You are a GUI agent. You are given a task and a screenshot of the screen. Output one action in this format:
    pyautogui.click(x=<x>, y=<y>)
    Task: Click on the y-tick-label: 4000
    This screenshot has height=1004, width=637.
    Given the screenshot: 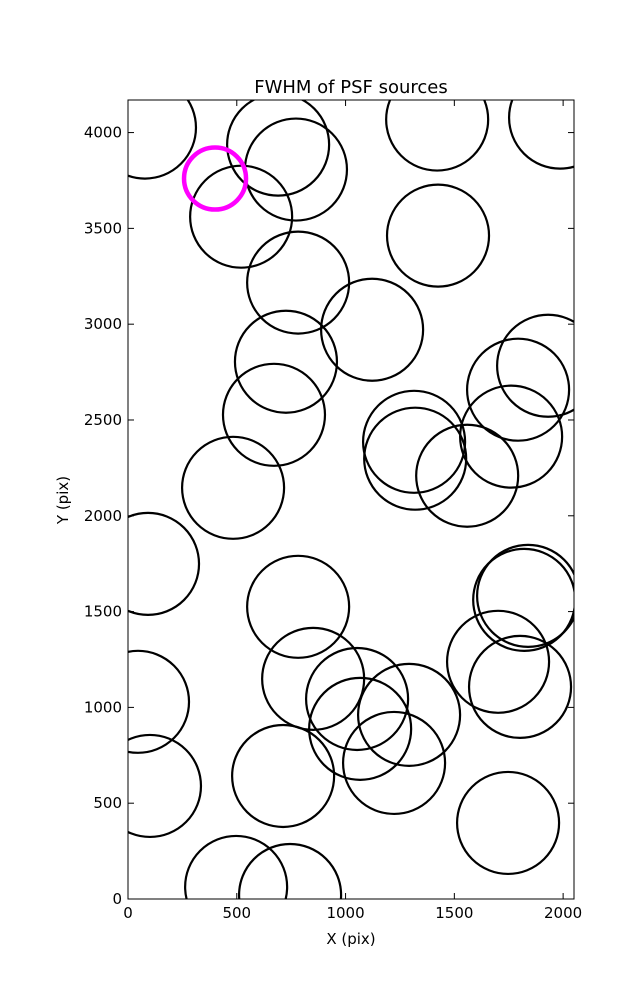 What is the action you would take?
    pyautogui.click(x=103, y=133)
    